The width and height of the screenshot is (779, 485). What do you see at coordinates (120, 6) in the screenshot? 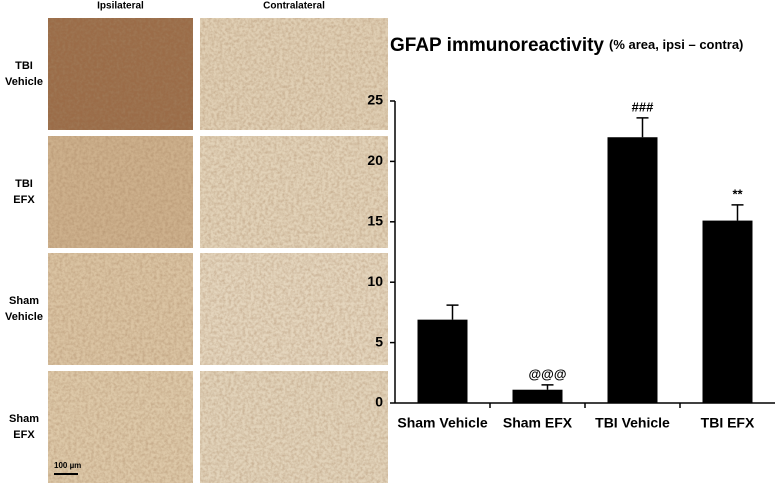
I see `column-label: Ipsilateral` at bounding box center [120, 6].